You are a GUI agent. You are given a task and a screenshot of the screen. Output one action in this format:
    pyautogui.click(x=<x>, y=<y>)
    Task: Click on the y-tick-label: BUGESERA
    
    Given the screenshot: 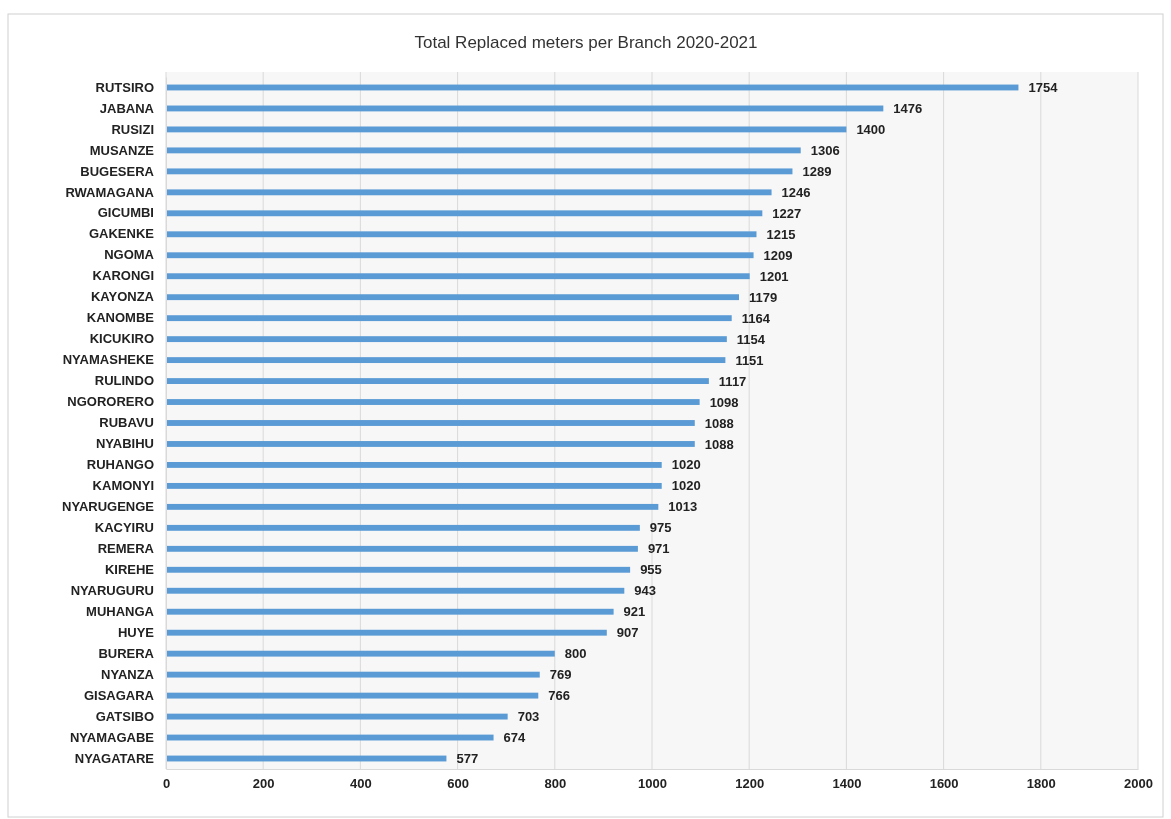 What is the action you would take?
    pyautogui.click(x=117, y=171)
    